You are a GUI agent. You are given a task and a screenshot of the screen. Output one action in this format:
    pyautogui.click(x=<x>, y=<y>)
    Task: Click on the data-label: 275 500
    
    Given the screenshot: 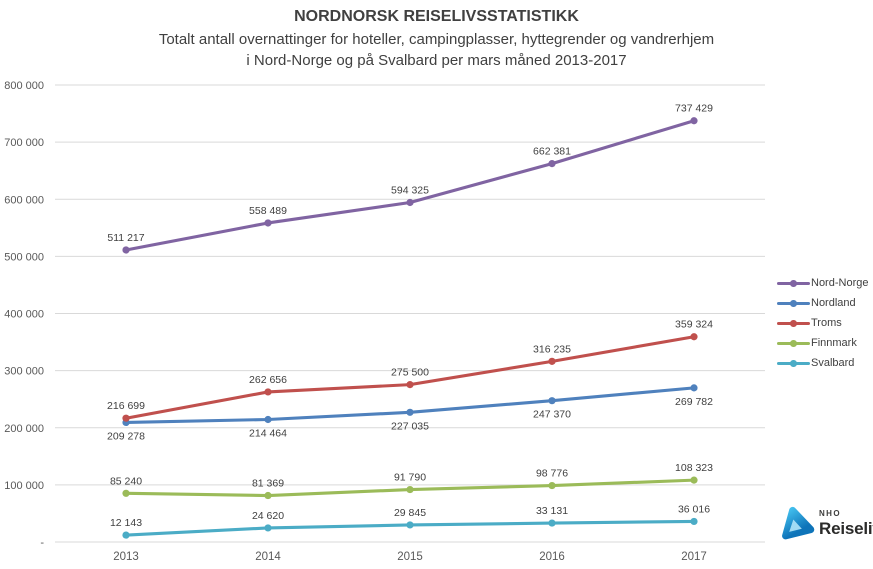 What is the action you would take?
    pyautogui.click(x=410, y=373)
    